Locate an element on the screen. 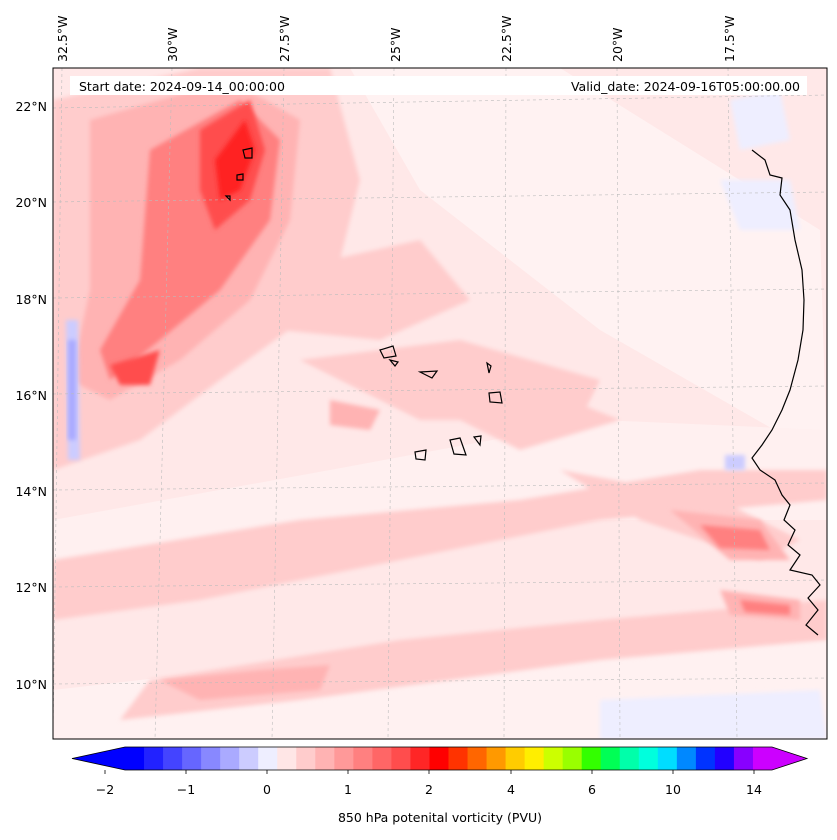 This screenshot has height=840, width=837. lon-label: 27.5°W is located at coordinates (284, 39).